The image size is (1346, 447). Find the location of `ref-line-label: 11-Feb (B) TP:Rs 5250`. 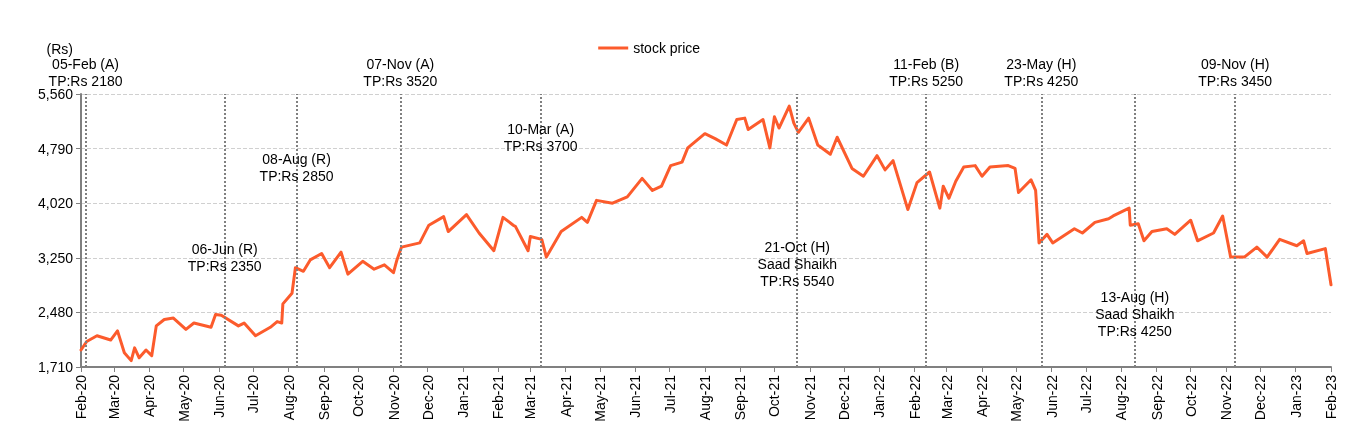

ref-line-label: 11-Feb (B) TP:Rs 5250 is located at coordinates (926, 72).